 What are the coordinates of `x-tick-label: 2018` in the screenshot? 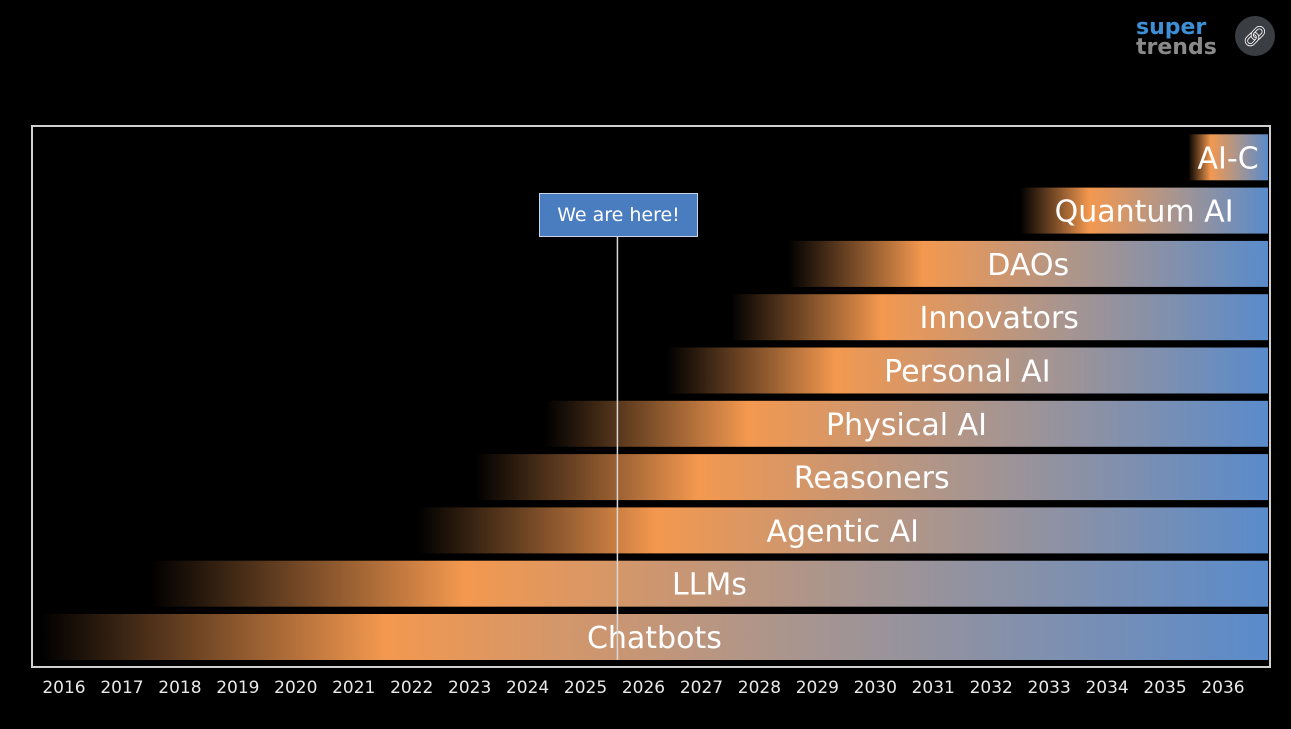 It's located at (179, 688).